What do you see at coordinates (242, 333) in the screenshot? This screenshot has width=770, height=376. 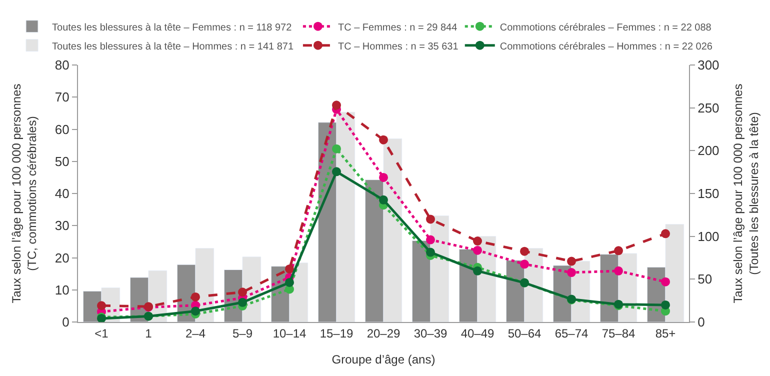 I see `x-tick-label: 5–9` at bounding box center [242, 333].